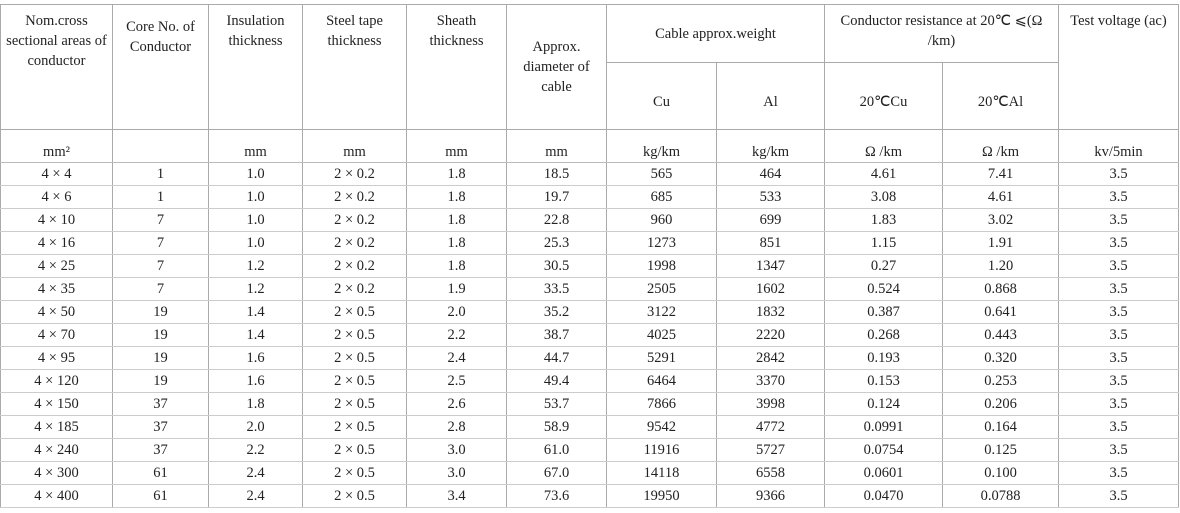 The image size is (1180, 513). I want to click on header-cell: Approx. diameter of cable, so click(556, 67).